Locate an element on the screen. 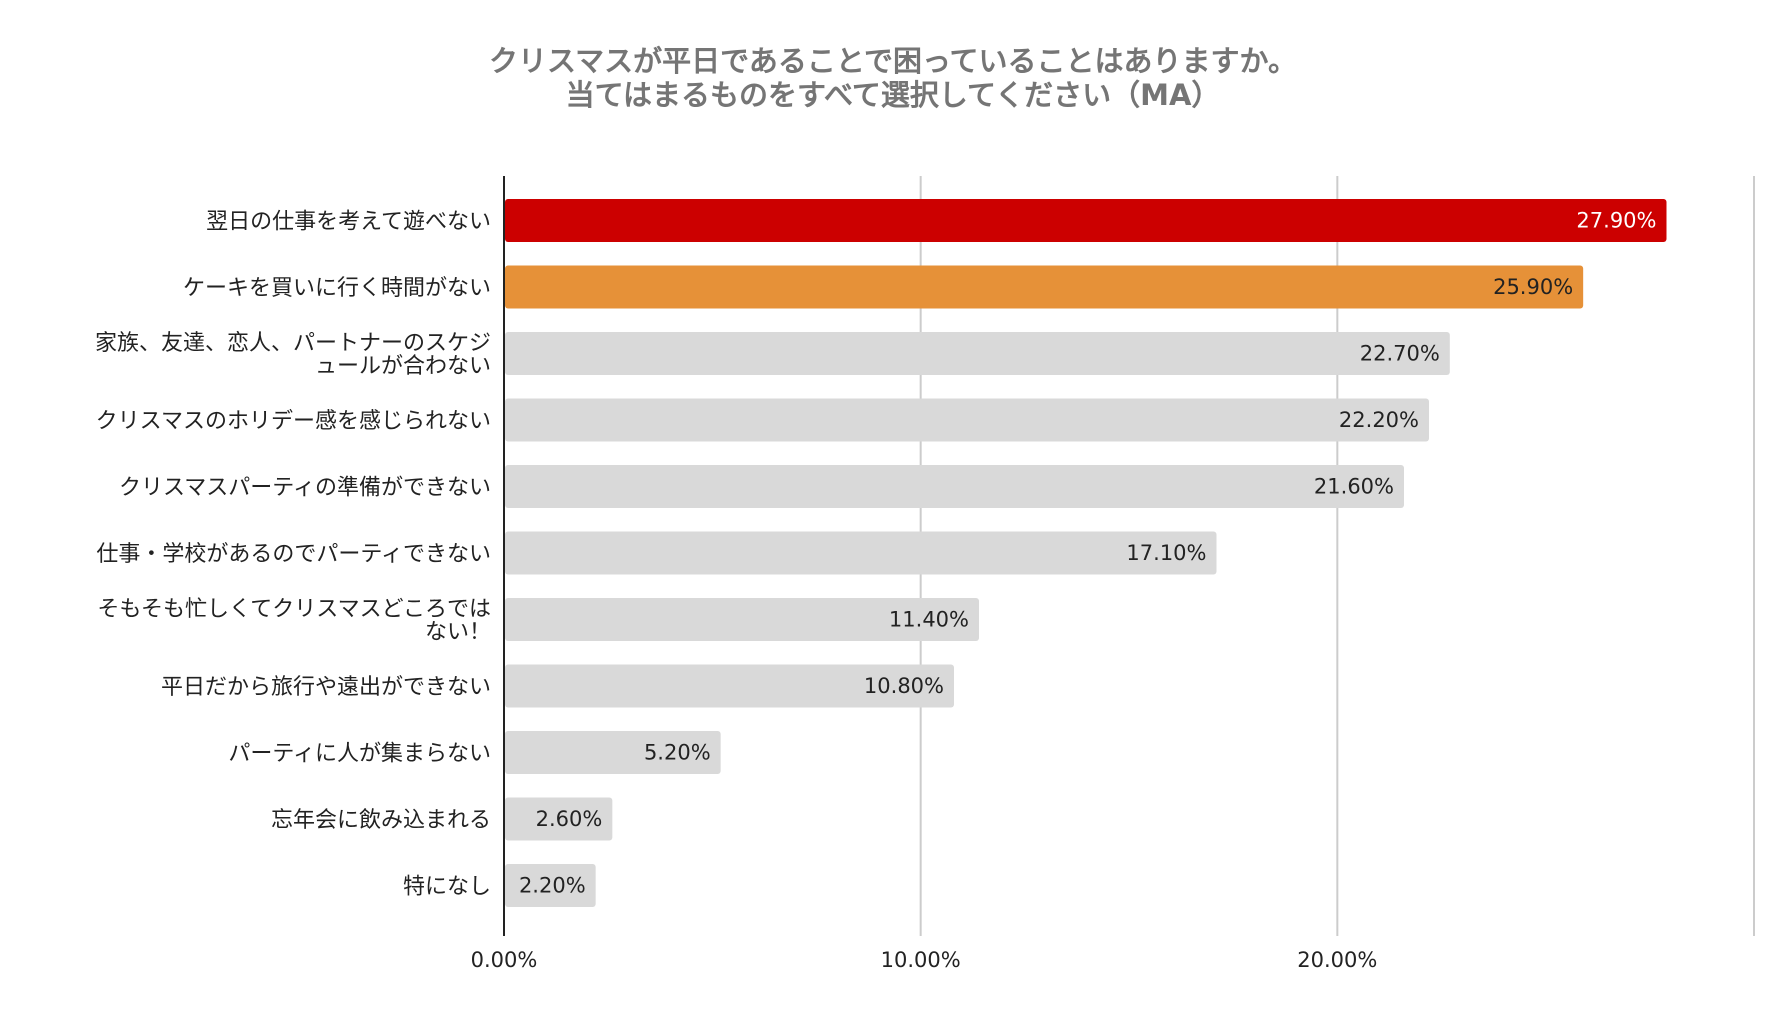 Image resolution: width=1786 pixels, height=1032 pixels. value-label: 25.90% is located at coordinates (1533, 287).